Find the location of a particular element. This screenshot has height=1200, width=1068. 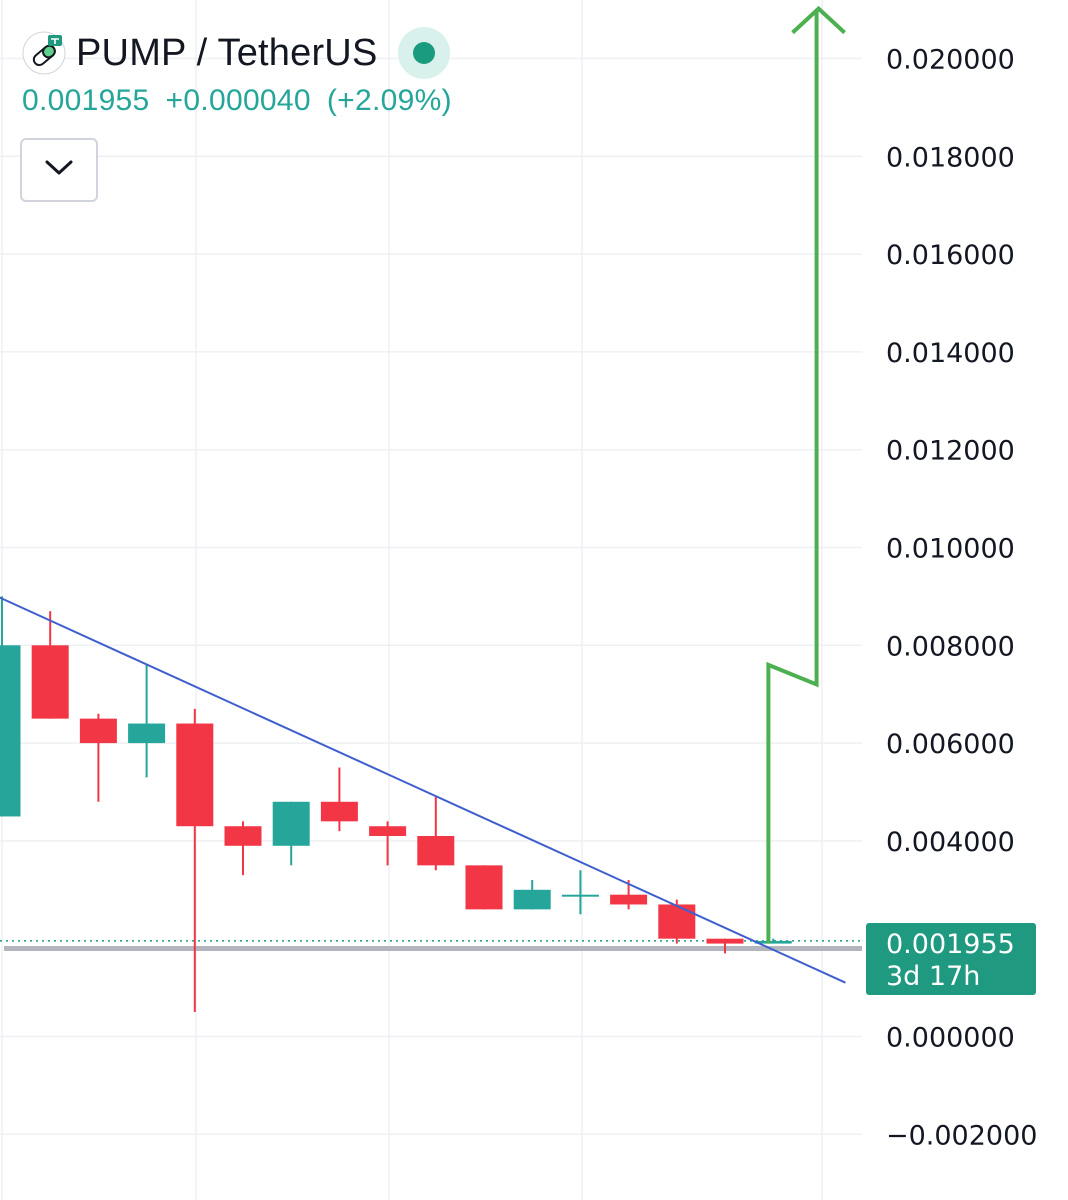

market-open-dot-icon is located at coordinates (423, 53).